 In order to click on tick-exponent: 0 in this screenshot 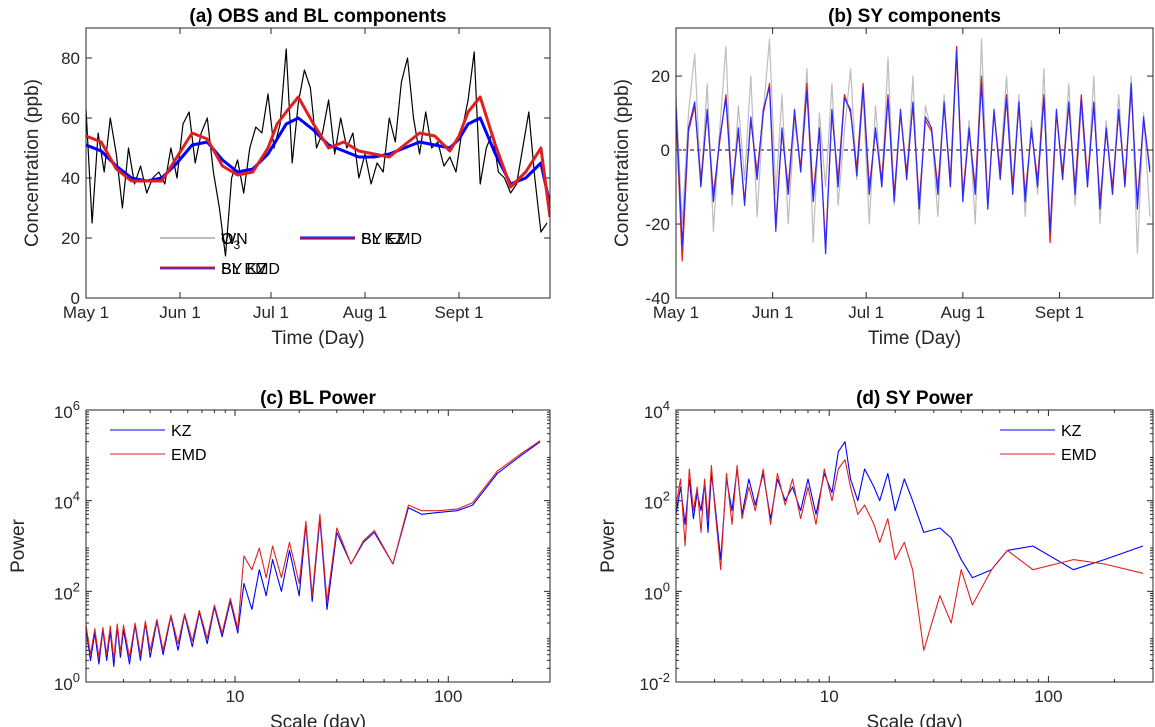, I will do `click(76, 677)`.